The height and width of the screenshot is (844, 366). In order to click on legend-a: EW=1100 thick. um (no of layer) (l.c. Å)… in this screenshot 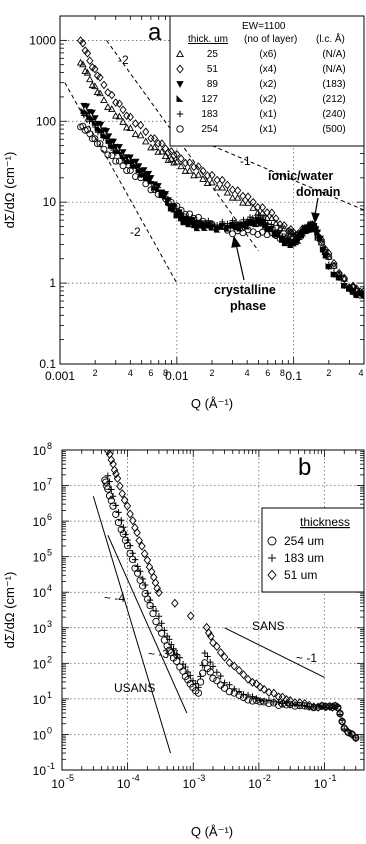, I will do `click(267, 81)`.